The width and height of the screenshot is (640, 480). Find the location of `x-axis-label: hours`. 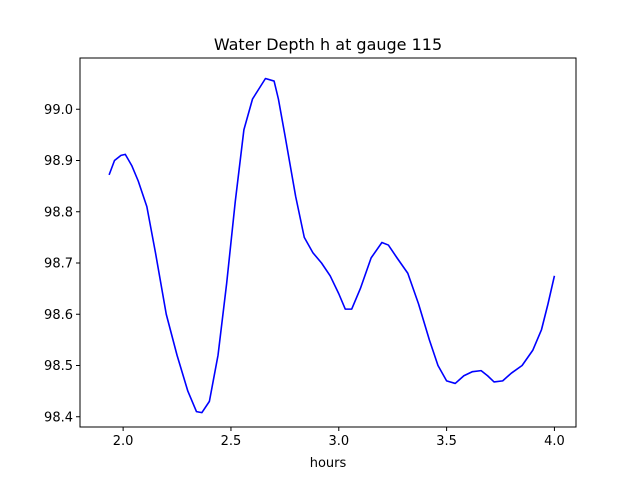

x-axis-label: hours is located at coordinates (328, 463).